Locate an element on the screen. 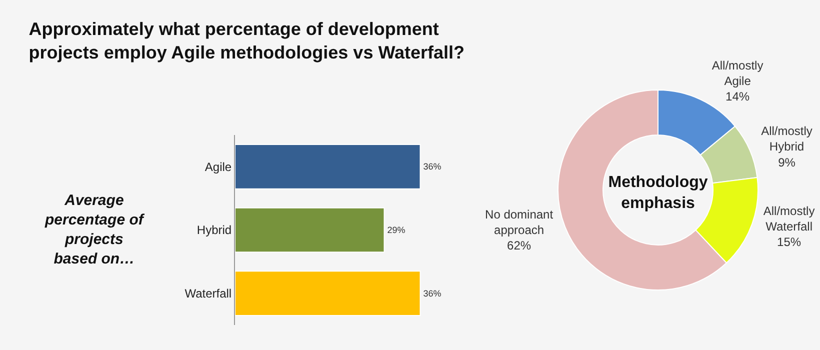 The image size is (820, 350). chart-title: Approximately what percentage of development projects employ Agile methodologies vs Waterfall? is located at coordinates (246, 40).